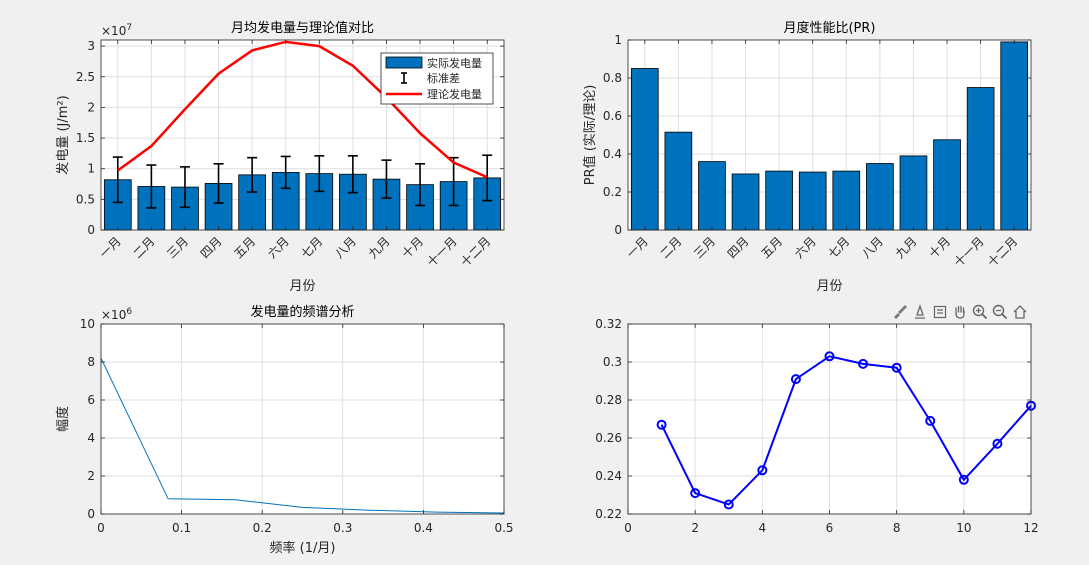 This screenshot has width=1089, height=565. I want to click on bar-十一月, so click(980, 159).